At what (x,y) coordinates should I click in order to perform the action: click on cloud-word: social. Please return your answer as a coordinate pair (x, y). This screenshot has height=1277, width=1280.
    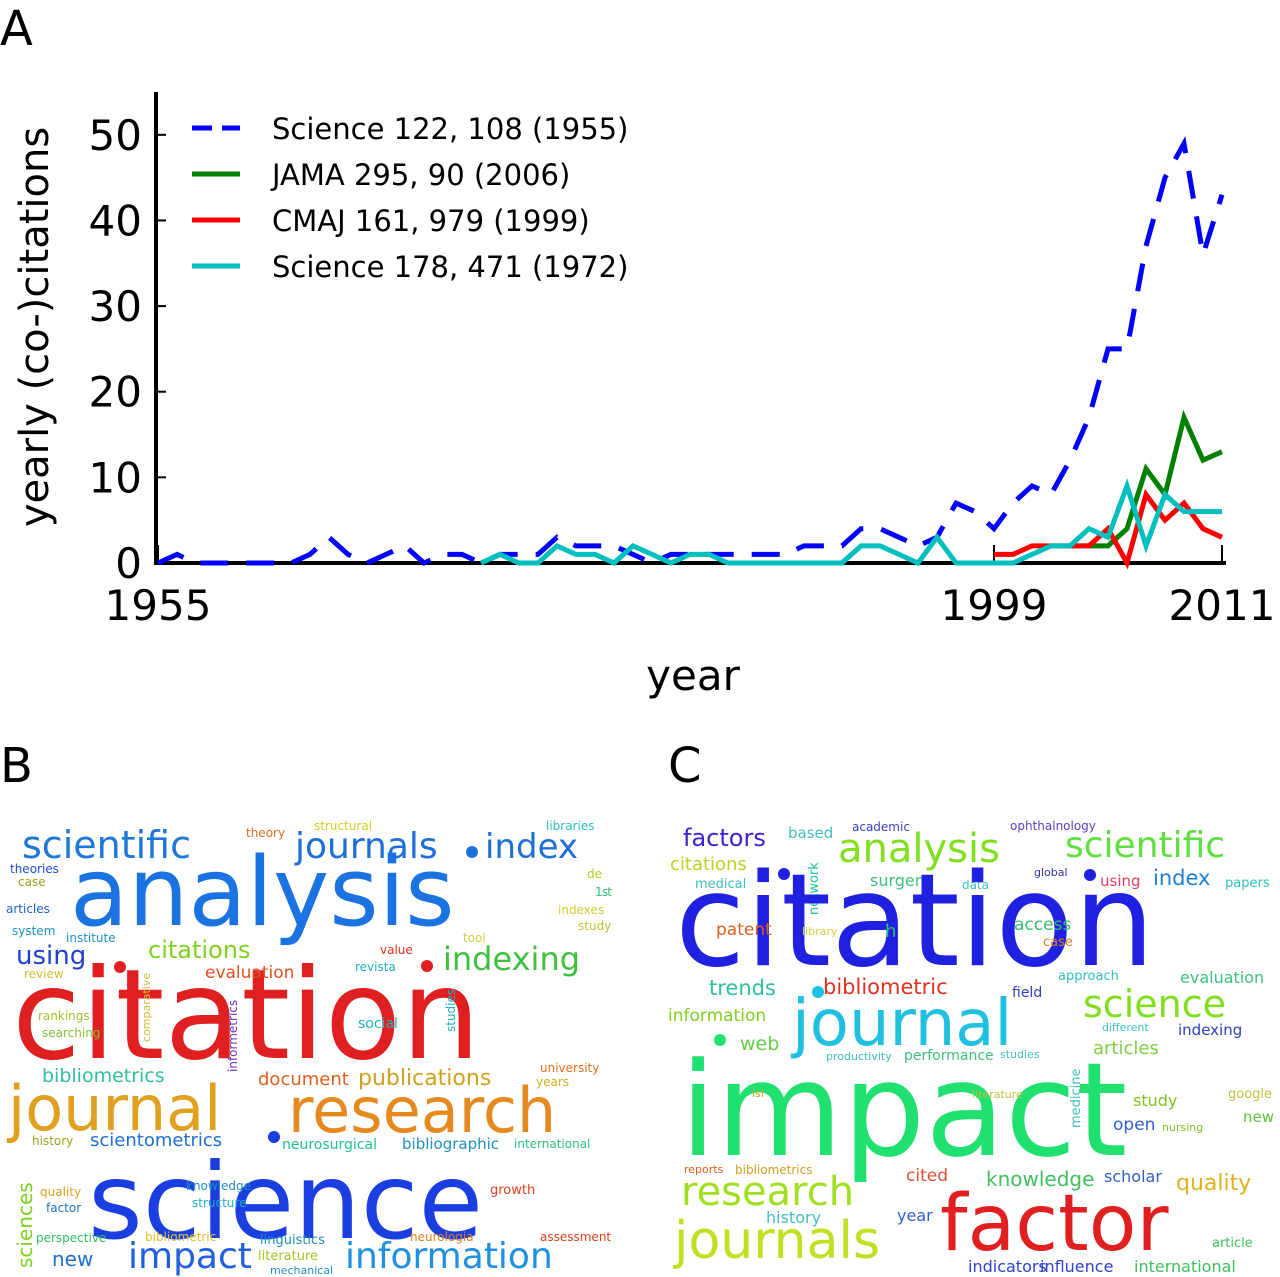
    Looking at the image, I should click on (378, 1024).